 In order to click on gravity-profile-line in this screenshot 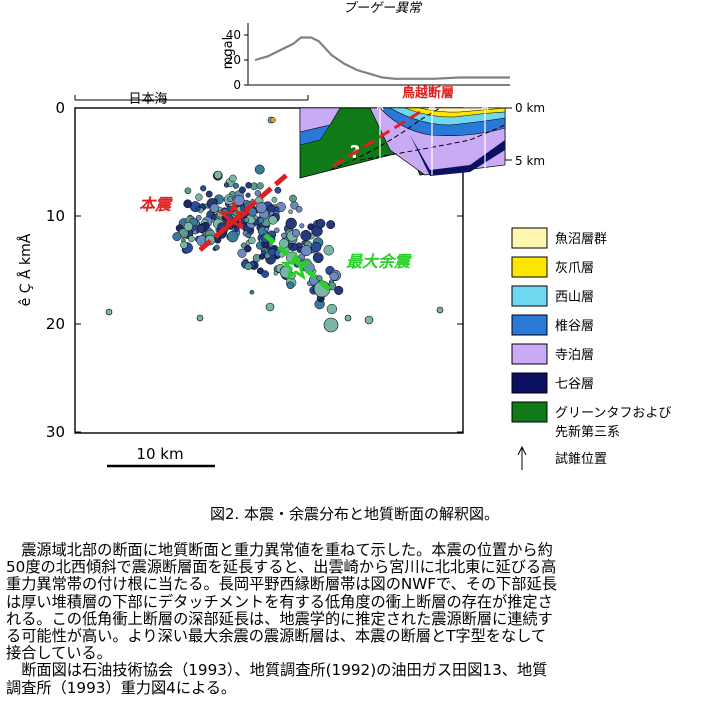, I will do `click(382, 58)`.